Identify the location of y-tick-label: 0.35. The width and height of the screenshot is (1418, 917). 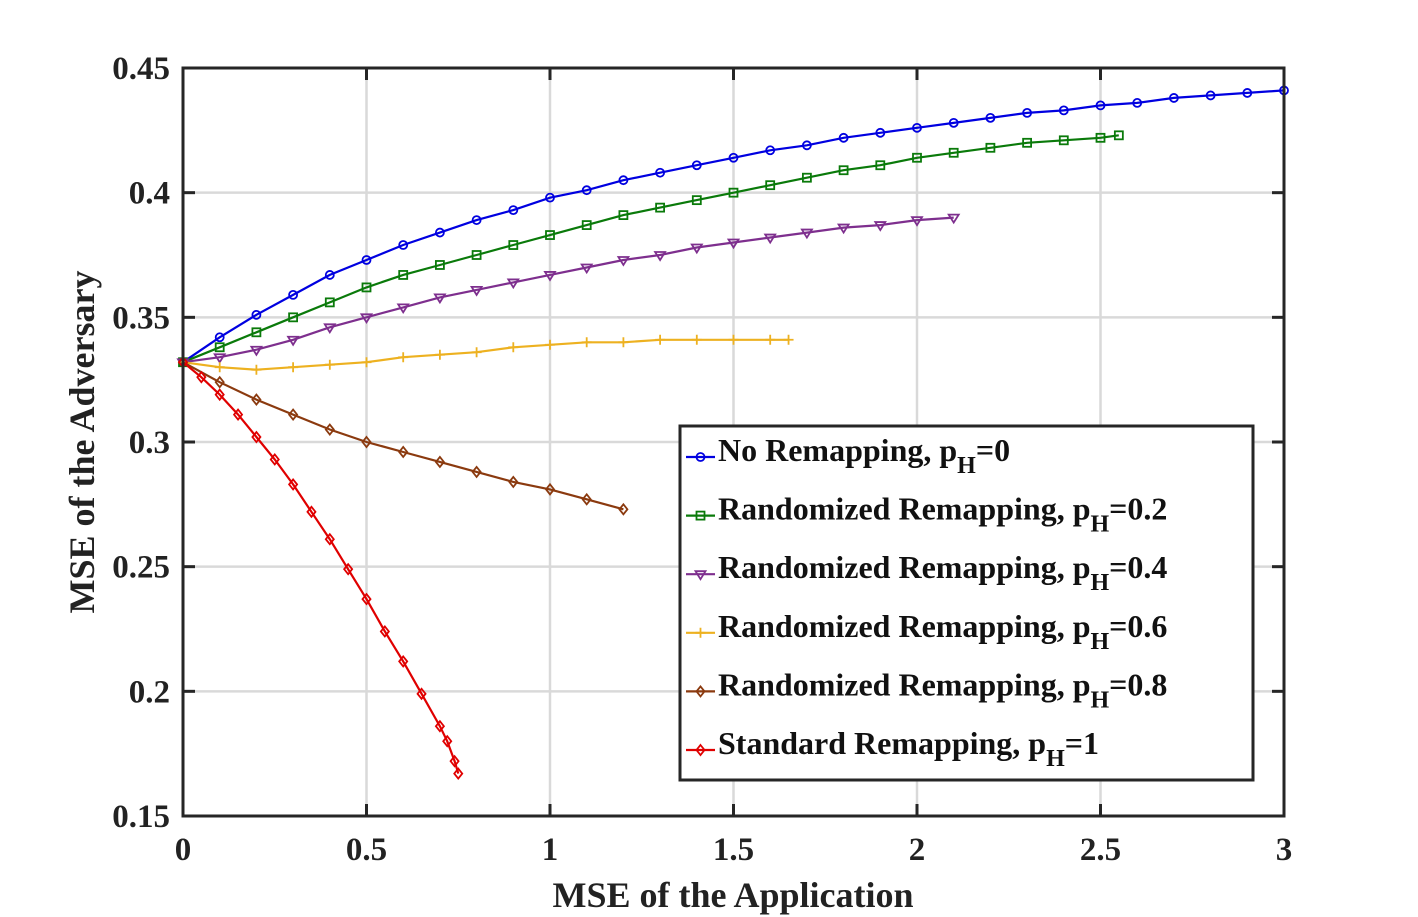
(141, 318).